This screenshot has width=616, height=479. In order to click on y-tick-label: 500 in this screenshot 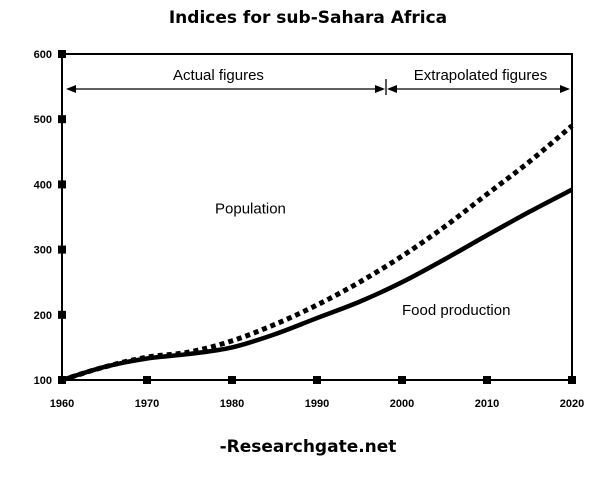, I will do `click(43, 120)`.